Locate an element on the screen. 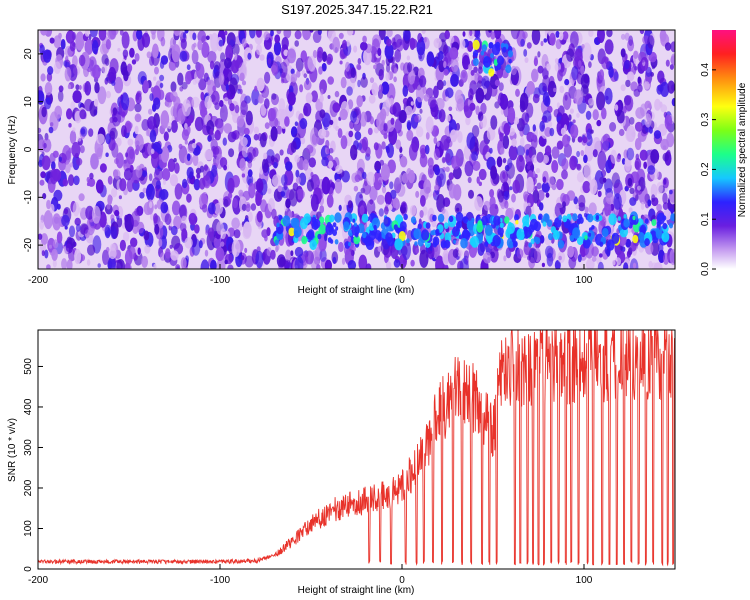  colorbar-tick-label: 0.0 is located at coordinates (705, 269).